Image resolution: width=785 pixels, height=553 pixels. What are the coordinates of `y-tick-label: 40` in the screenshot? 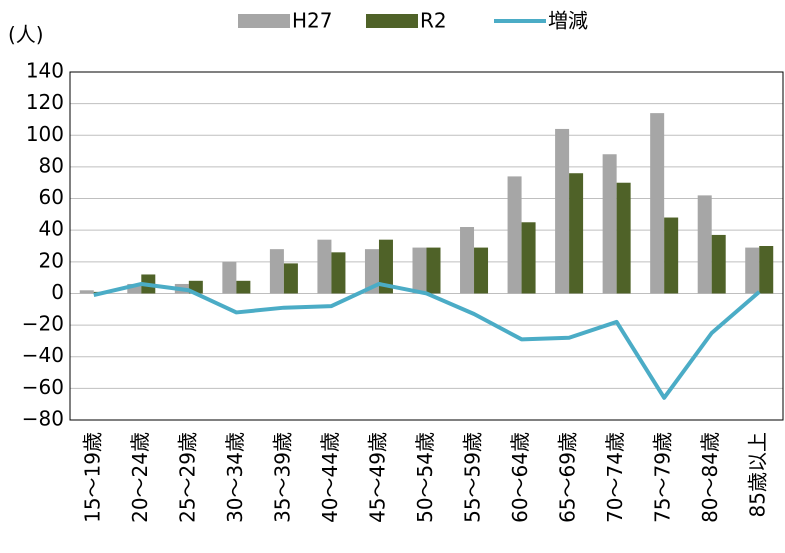 It's located at (51, 229).